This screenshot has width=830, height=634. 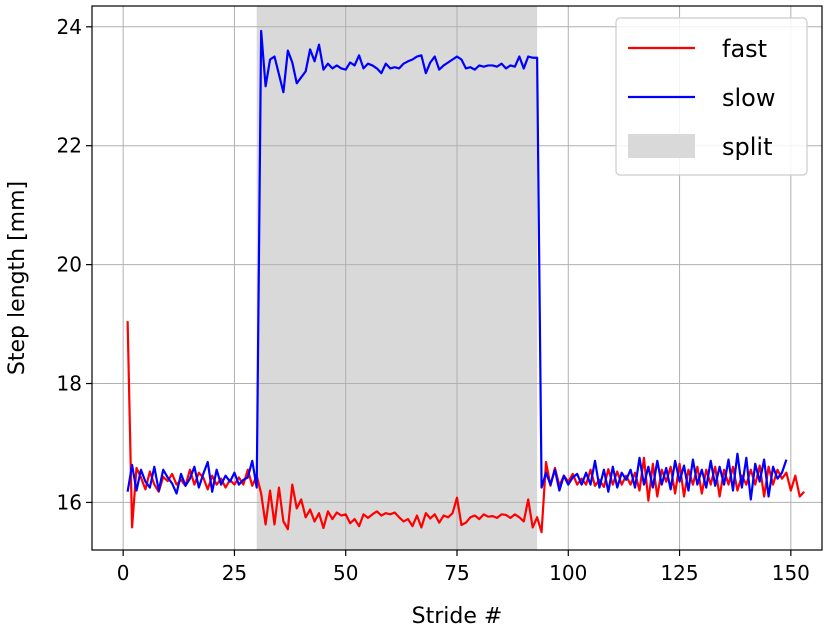 What do you see at coordinates (747, 147) in the screenshot?
I see `legend-label-split: split` at bounding box center [747, 147].